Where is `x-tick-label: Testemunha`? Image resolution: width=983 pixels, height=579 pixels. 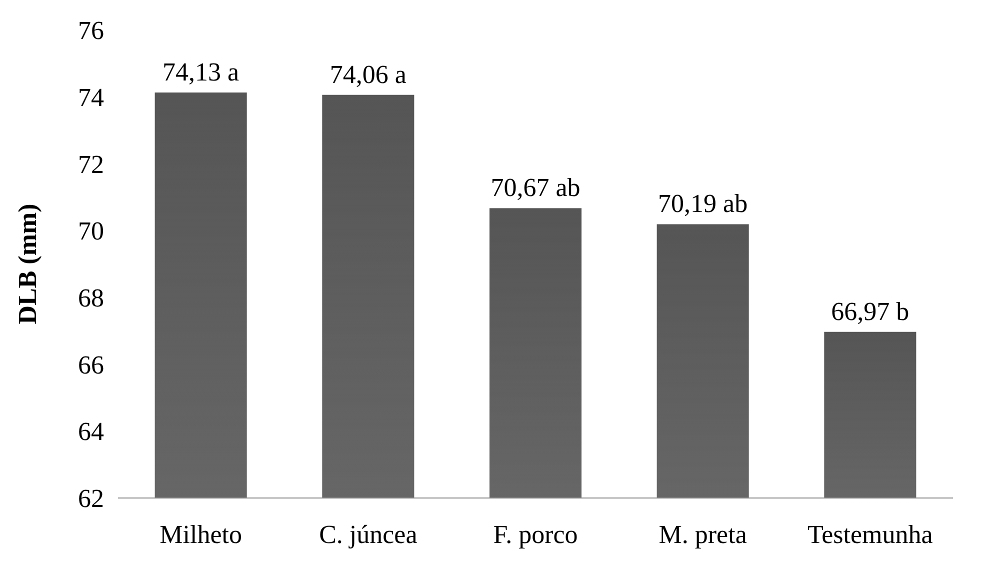
x-tick-label: Testemunha is located at coordinates (871, 534).